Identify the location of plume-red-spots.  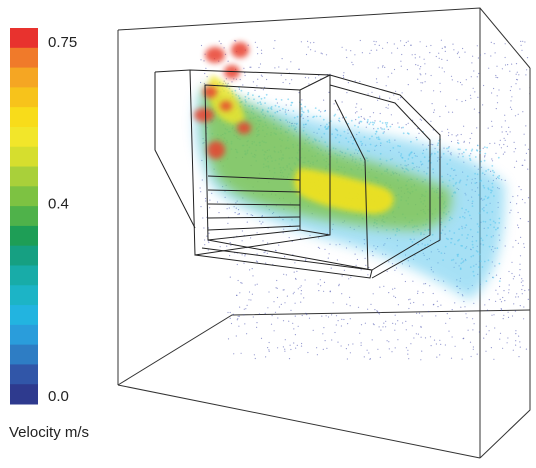
(222, 100).